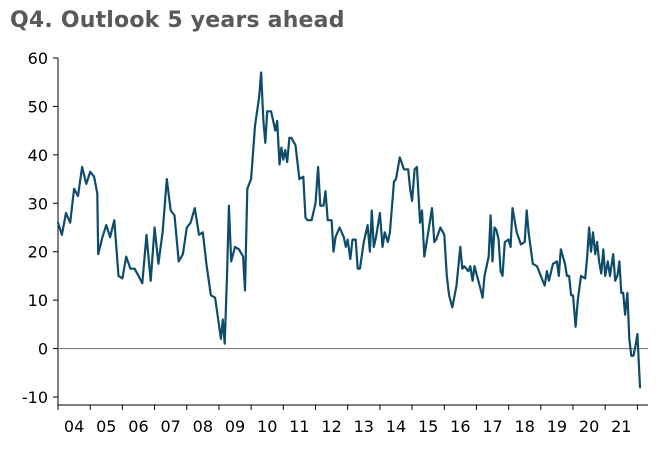  I want to click on x-tick-label: 09, so click(235, 426).